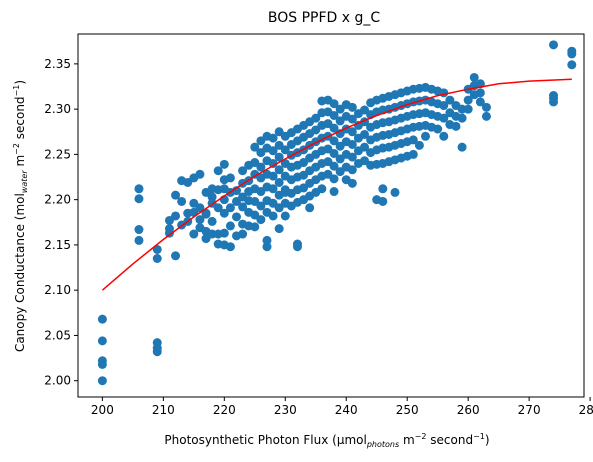 The height and width of the screenshot is (462, 593). Describe the element at coordinates (529, 410) in the screenshot. I see `x-tick-label: 270` at that location.